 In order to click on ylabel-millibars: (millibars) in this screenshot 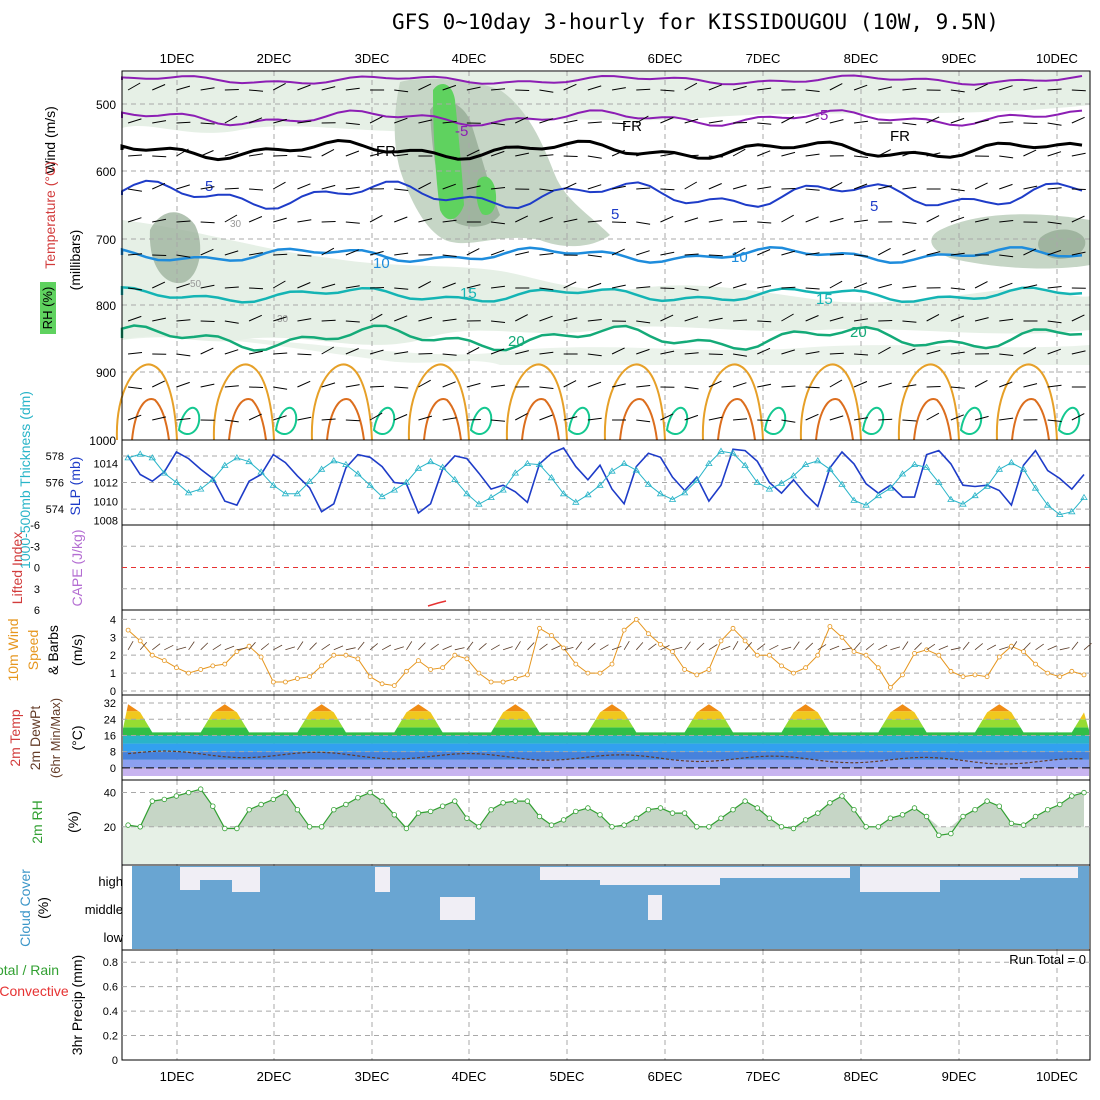, I will do `click(75, 260)`.